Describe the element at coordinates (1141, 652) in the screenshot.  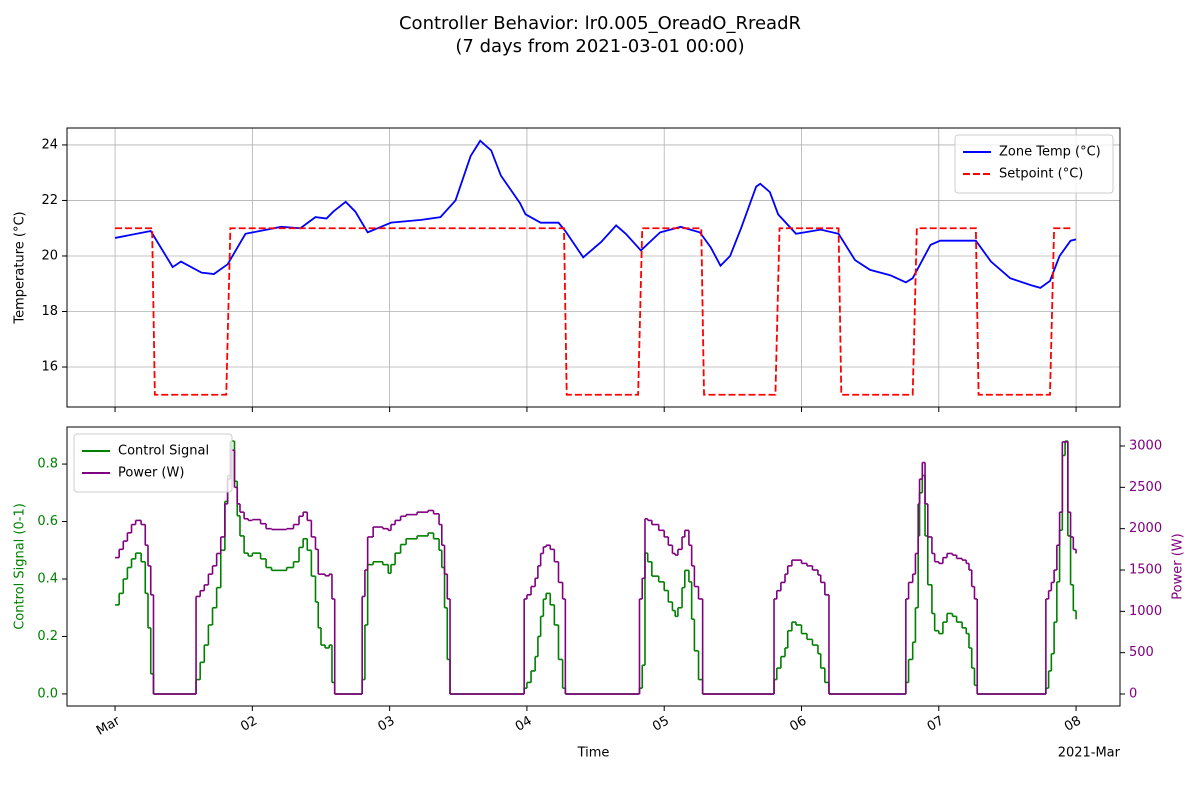
I see `y2-tick-label: 500` at that location.